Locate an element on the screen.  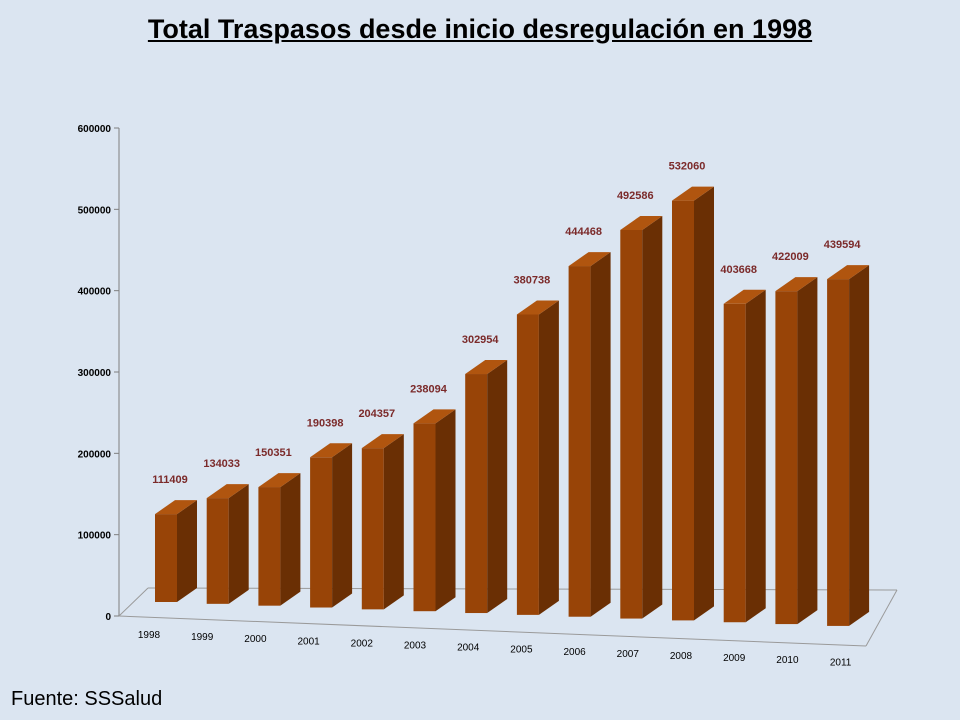
bar-2003 is located at coordinates (434, 510).